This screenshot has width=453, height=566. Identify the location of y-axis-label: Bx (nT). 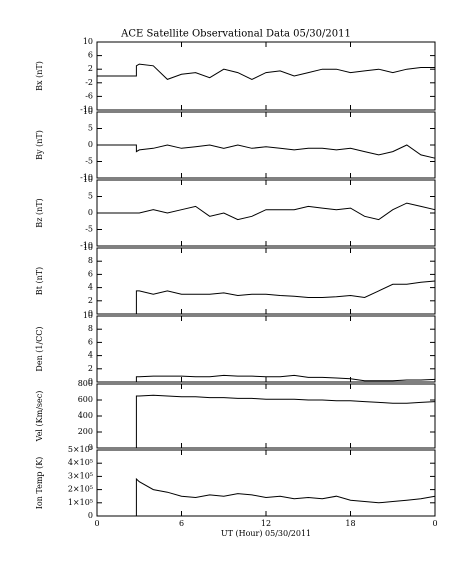
(39, 76).